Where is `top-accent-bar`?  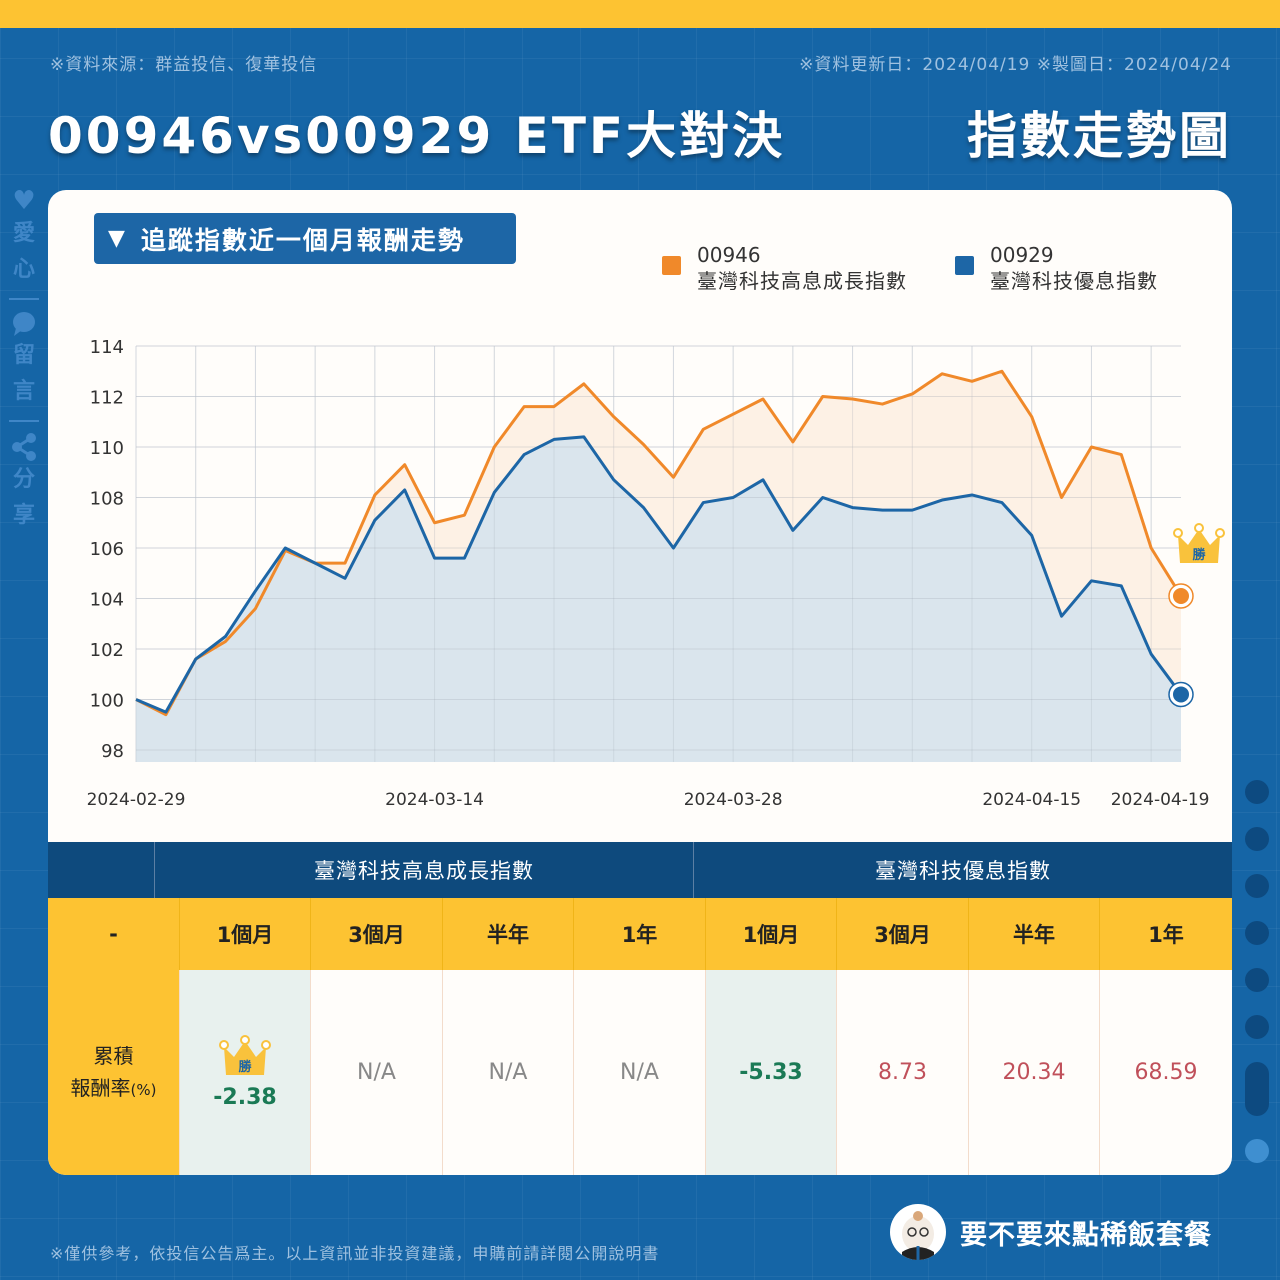
top-accent-bar is located at coordinates (640, 14).